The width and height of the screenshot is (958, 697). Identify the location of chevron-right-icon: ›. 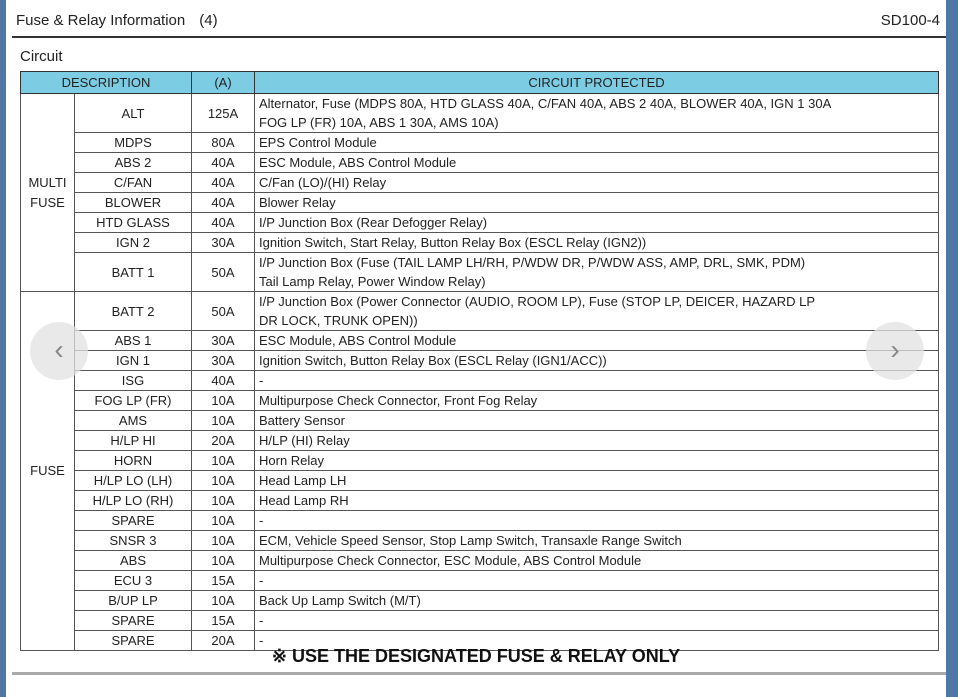
(895, 349).